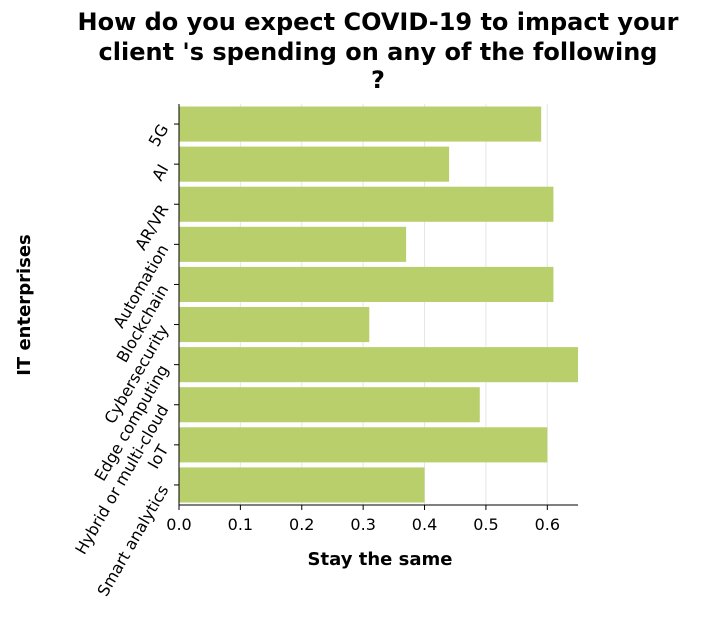 The image size is (716, 628). Describe the element at coordinates (24, 305) in the screenshot. I see `y-axis-title: IT enterprises` at that location.